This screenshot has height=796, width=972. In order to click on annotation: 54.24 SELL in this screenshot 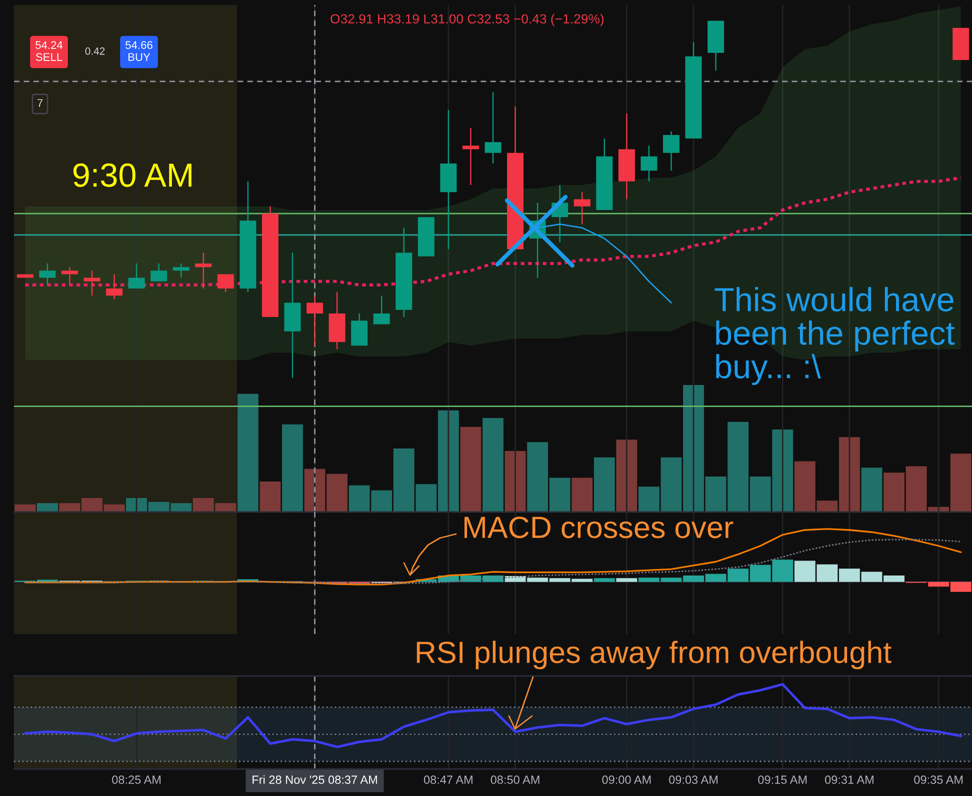, I will do `click(49, 51)`.